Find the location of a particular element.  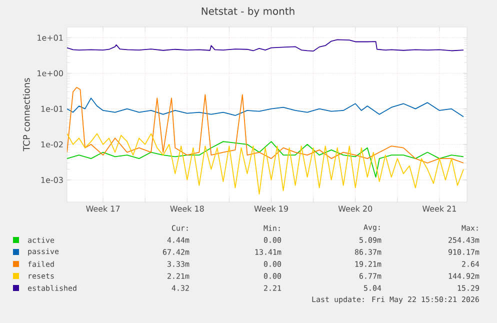

chart-title: Netstat - by month is located at coordinates (248, 12).